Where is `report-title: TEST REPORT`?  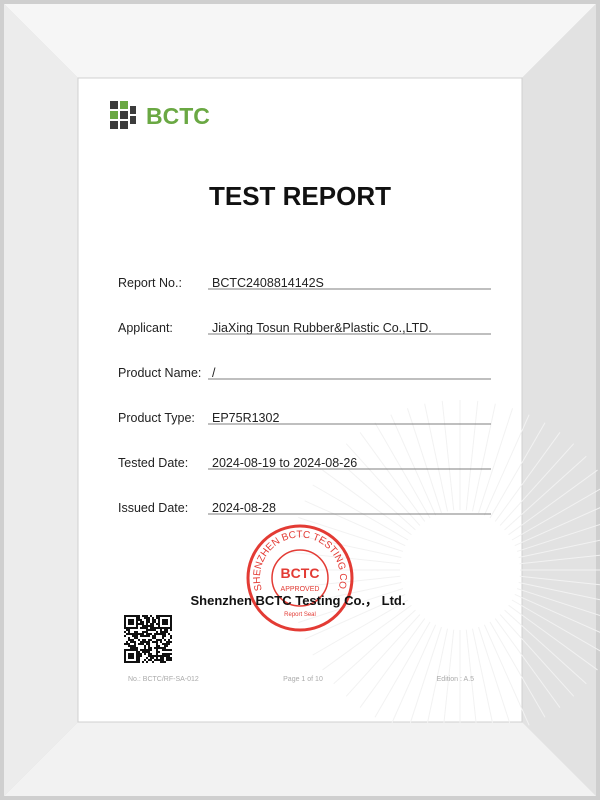 report-title: TEST REPORT is located at coordinates (300, 196).